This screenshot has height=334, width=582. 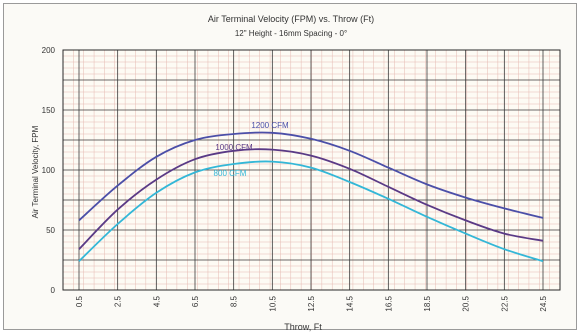 I want to click on y-tick-label: 100, so click(x=49, y=170).